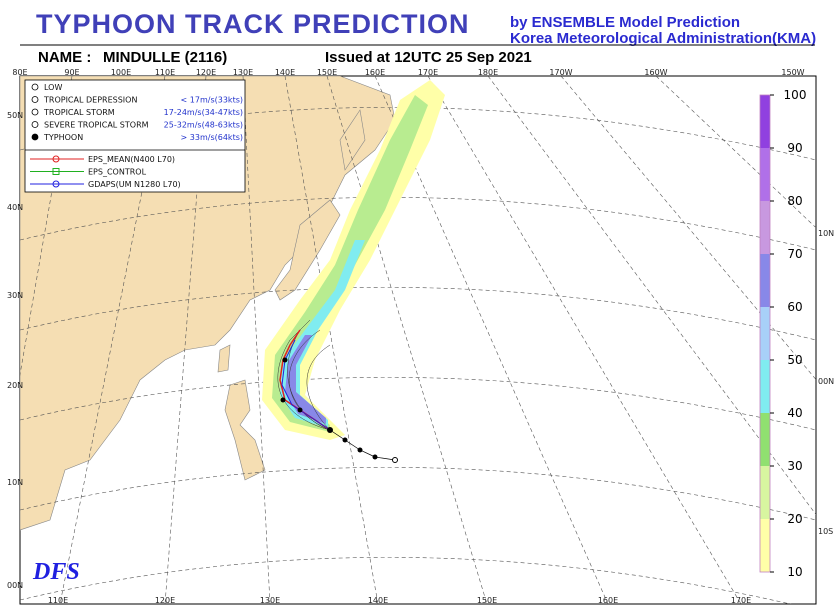 The image size is (837, 608). What do you see at coordinates (63, 137) in the screenshot?
I see `intensity-label: TYPHOON` at bounding box center [63, 137].